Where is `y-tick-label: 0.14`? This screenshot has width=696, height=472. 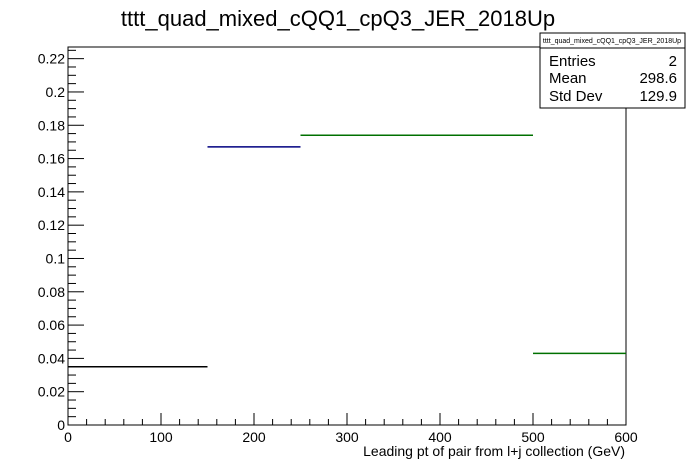 y-tick-label: 0.14 is located at coordinates (51, 192).